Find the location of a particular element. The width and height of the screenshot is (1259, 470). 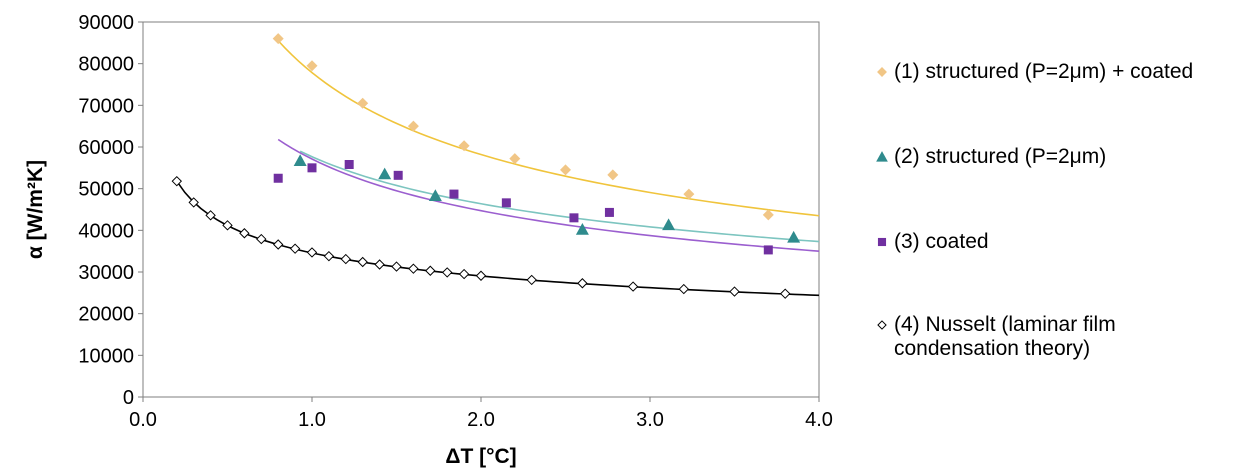

x-tick-label: 0.0 is located at coordinates (143, 420).